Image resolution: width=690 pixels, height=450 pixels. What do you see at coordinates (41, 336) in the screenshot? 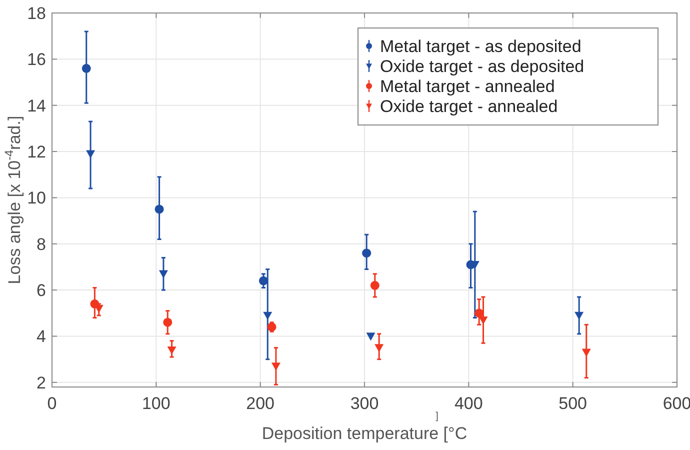
I see `y-tick-label: 4` at bounding box center [41, 336].